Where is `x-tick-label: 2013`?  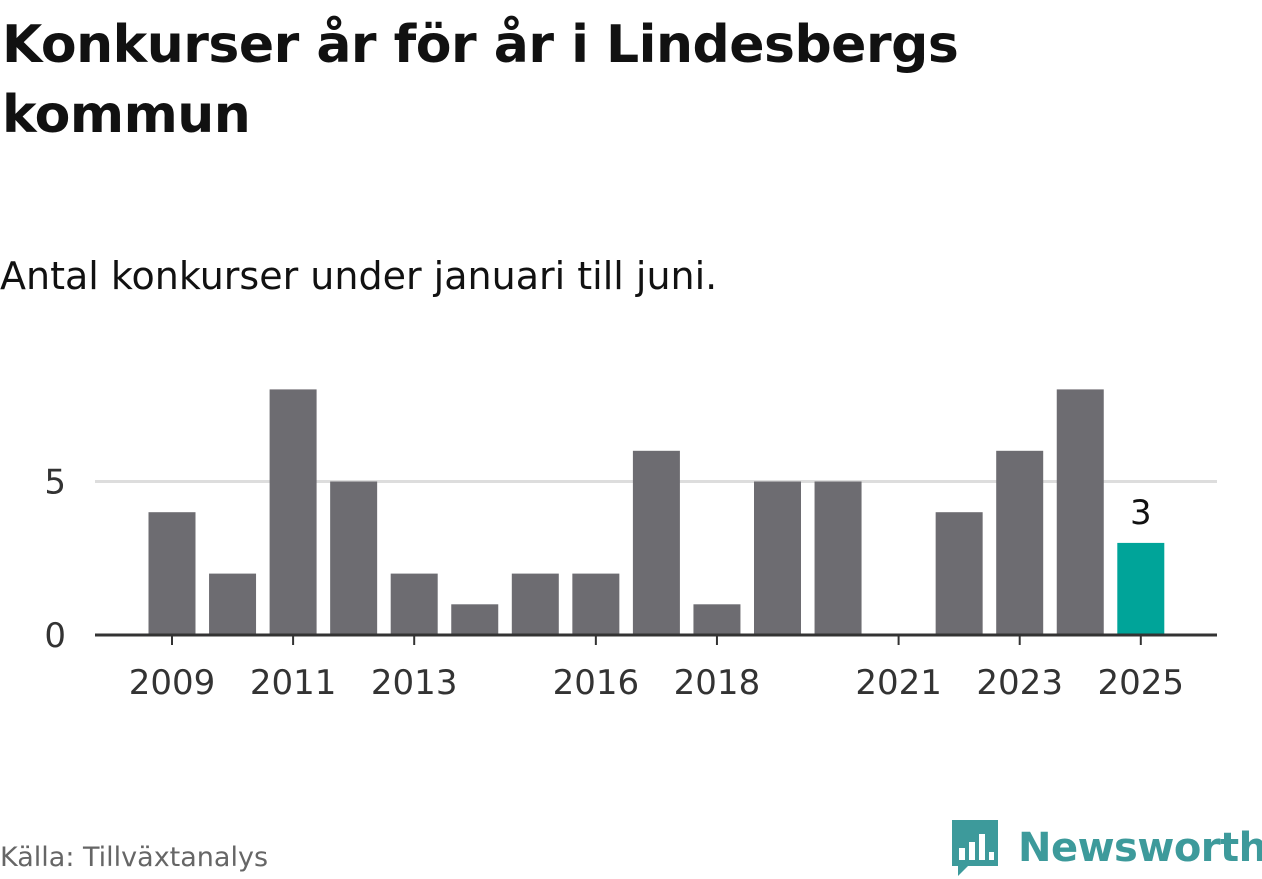 x-tick-label: 2013 is located at coordinates (414, 683).